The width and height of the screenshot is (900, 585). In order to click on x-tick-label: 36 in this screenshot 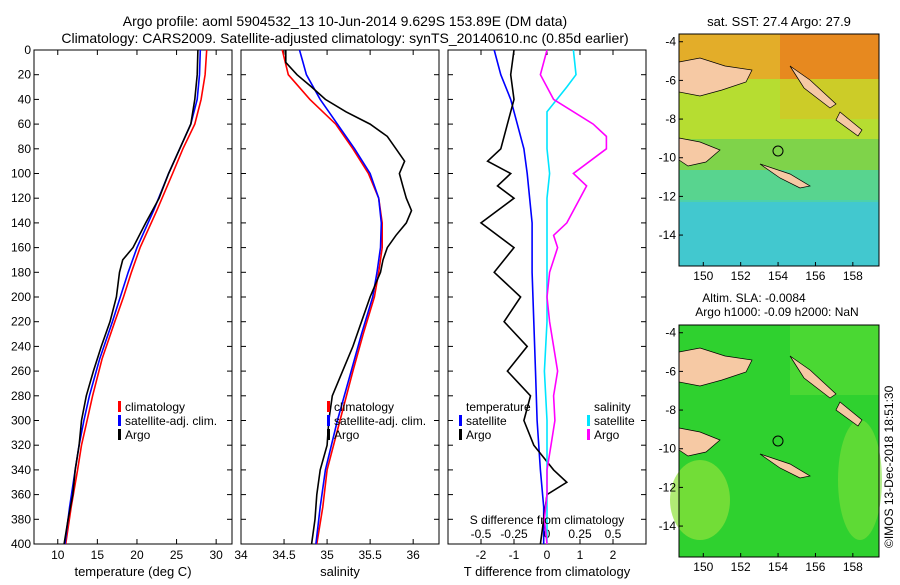, I will do `click(413, 555)`.